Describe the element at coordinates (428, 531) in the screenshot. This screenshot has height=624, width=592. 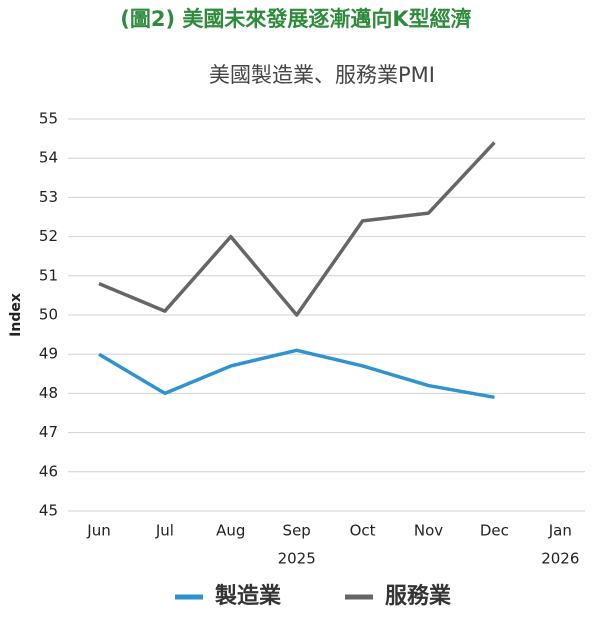
I see `x-tick-label: Nov` at that location.